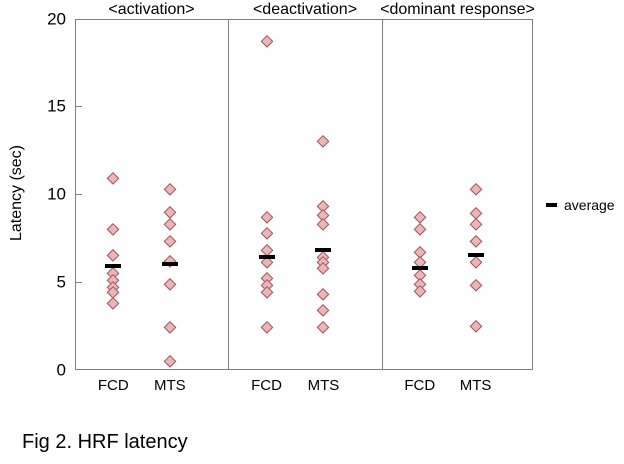 This screenshot has width=624, height=464. What do you see at coordinates (56, 194) in the screenshot?
I see `y-tick-label: 10` at bounding box center [56, 194].